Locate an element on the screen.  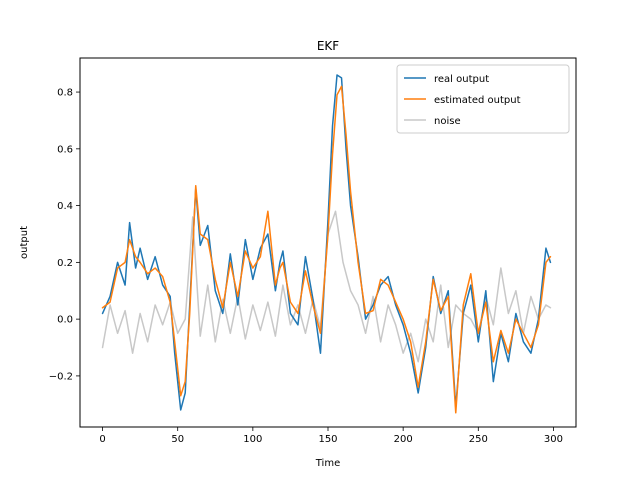
legend-box is located at coordinates (483, 99).